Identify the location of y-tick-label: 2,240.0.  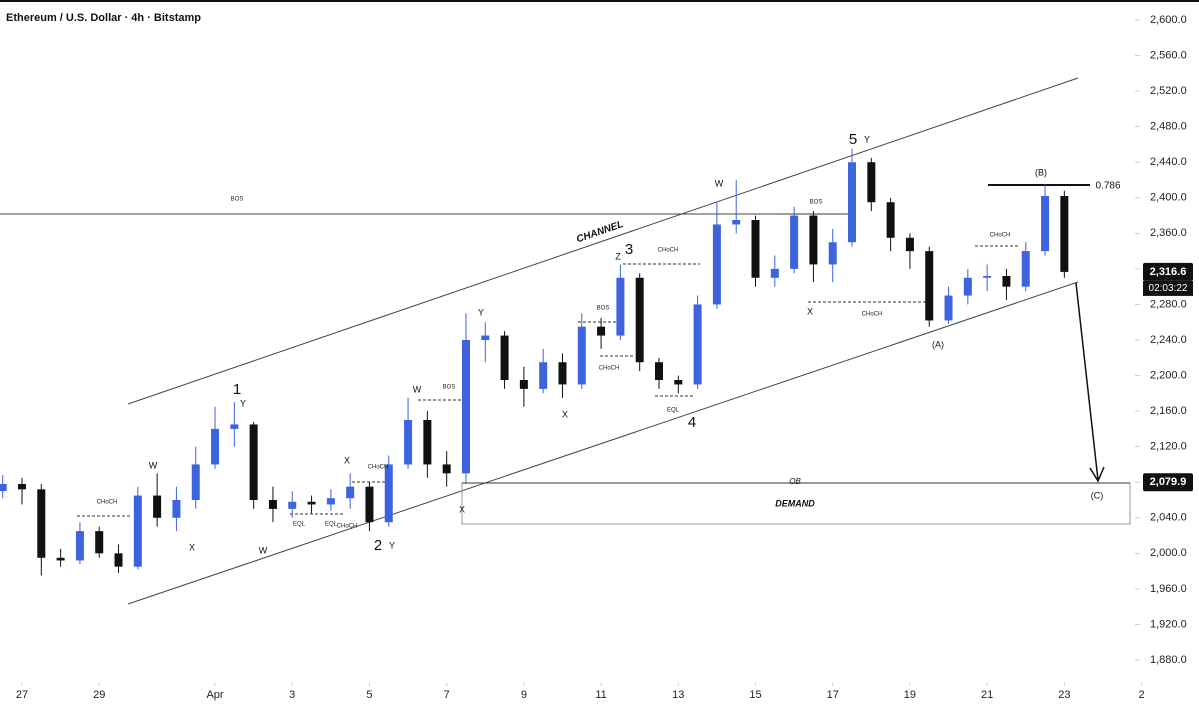
(1168, 340).